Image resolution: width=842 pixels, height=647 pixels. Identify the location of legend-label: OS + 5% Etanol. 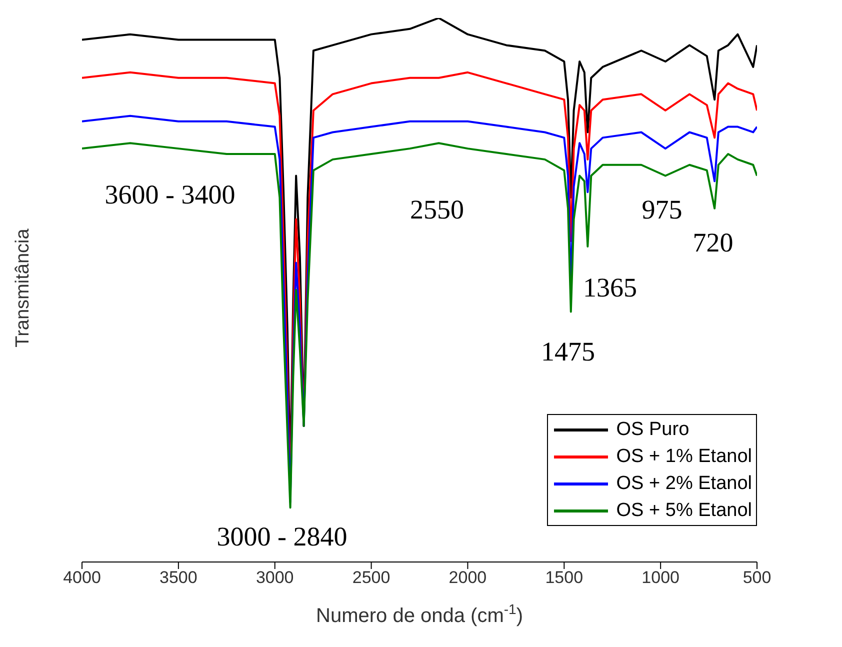
(684, 511).